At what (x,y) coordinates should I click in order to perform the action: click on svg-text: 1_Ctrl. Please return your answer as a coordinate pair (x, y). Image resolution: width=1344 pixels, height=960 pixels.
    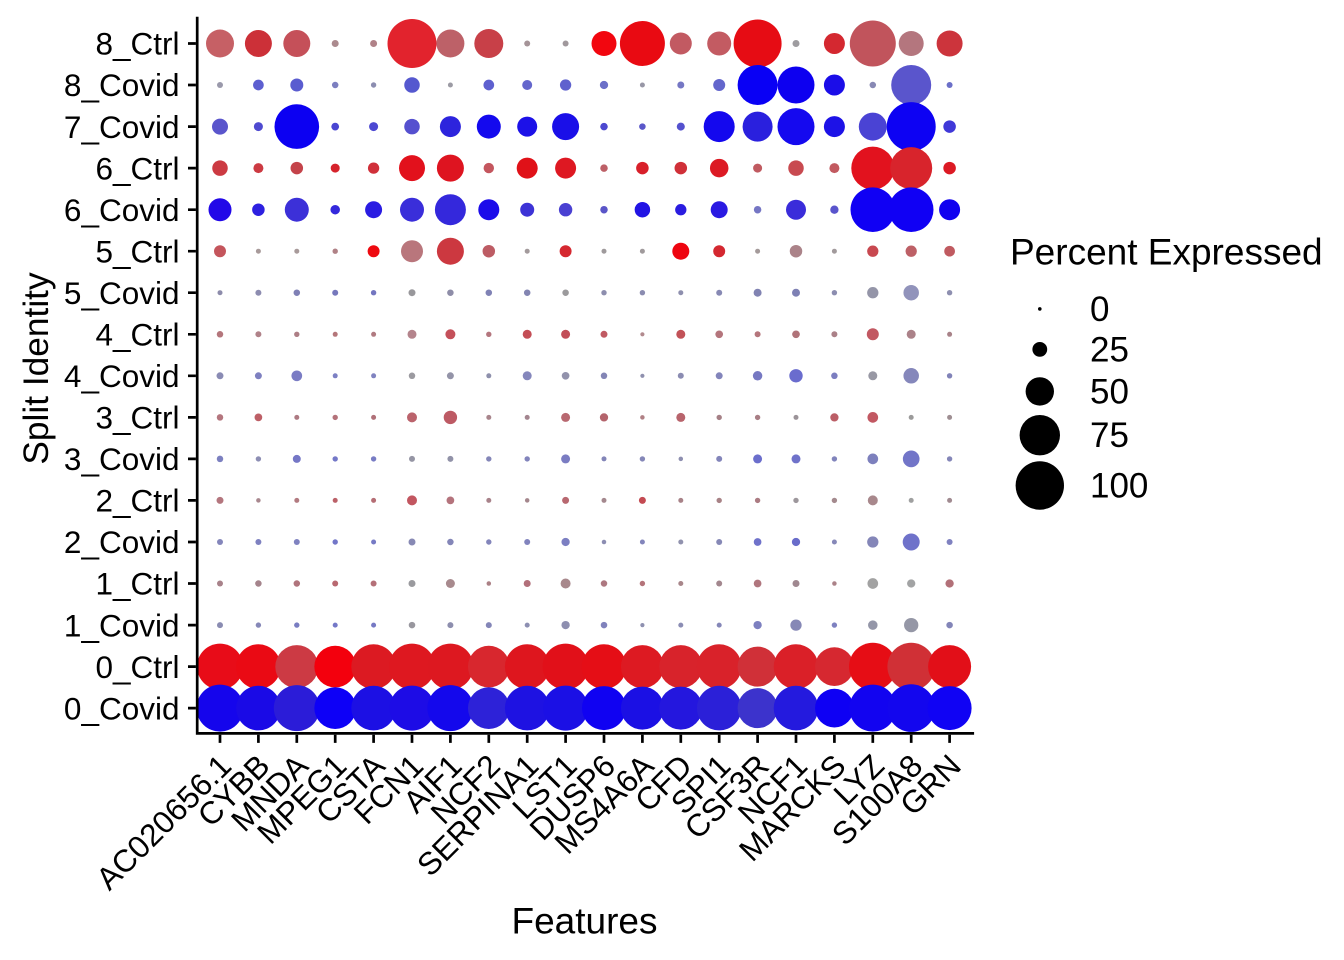
    Looking at the image, I should click on (137, 584).